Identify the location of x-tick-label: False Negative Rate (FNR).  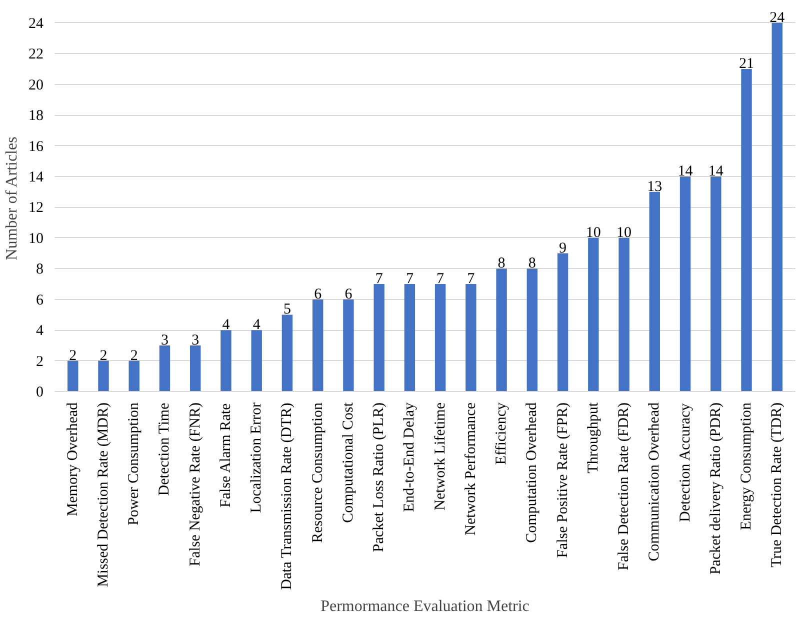
(195, 484).